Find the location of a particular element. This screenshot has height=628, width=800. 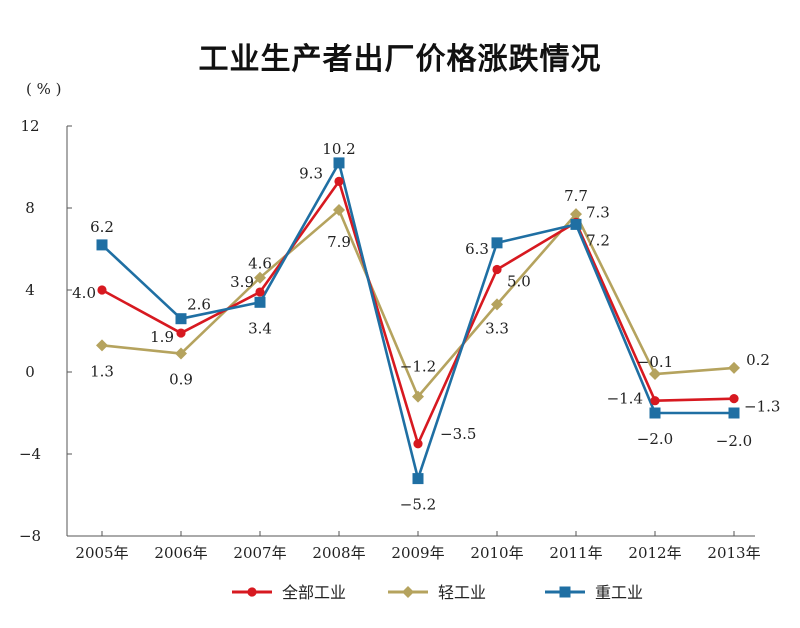

data-label: −3.5 is located at coordinates (458, 434).